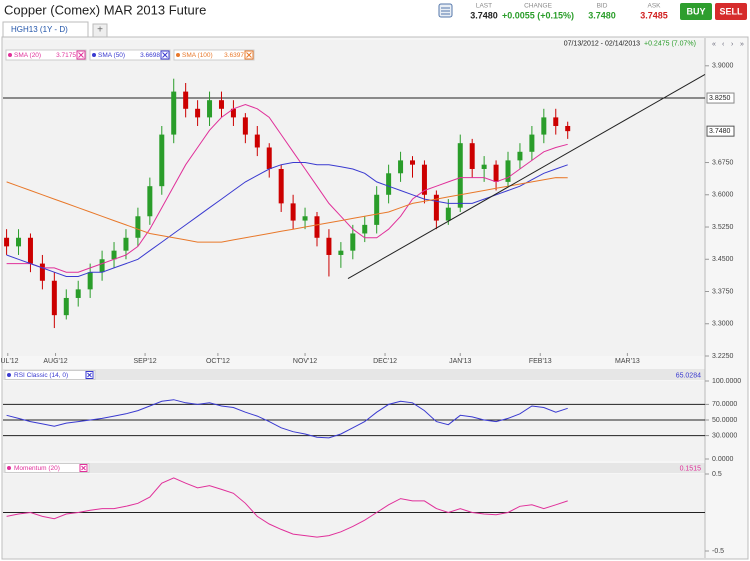  I want to click on legend-value: 3.6397, so click(234, 55).